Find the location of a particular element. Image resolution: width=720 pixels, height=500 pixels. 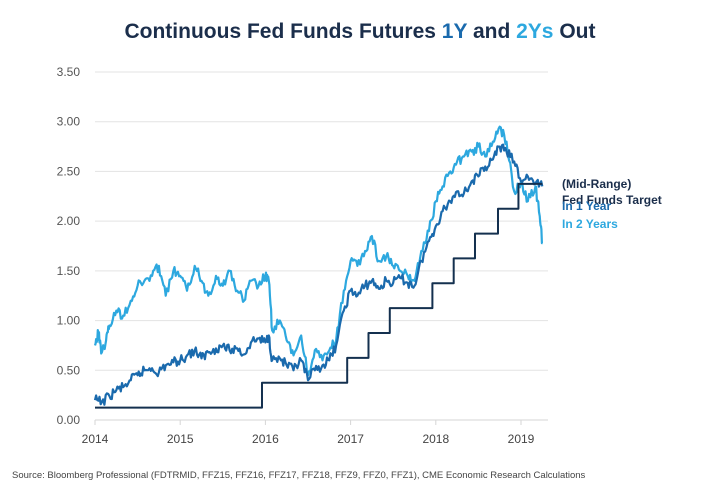

x-tick-label: 2019 is located at coordinates (521, 439).